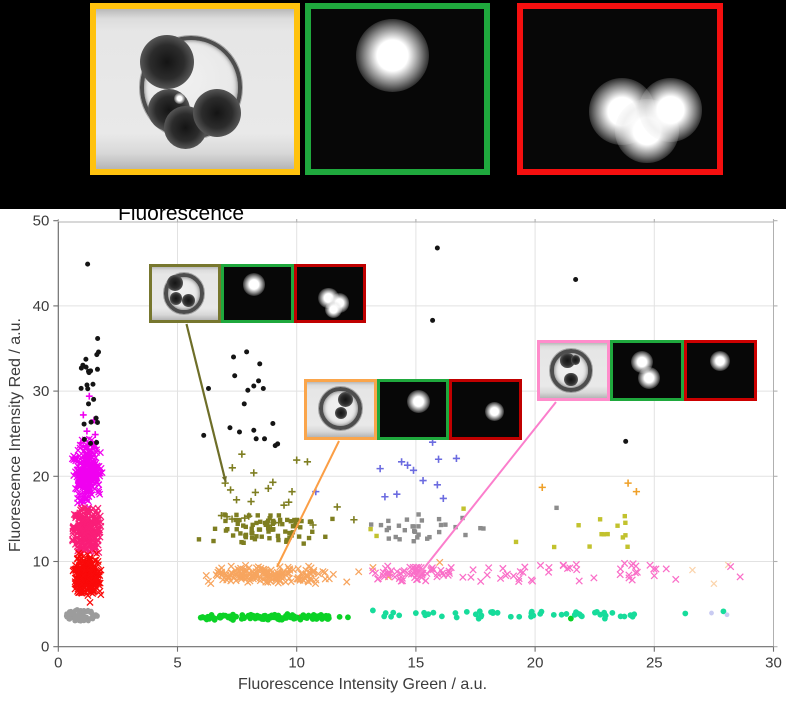 The width and height of the screenshot is (786, 706). Describe the element at coordinates (41, 434) in the screenshot. I see `y-tick-labels: 0 10 20 30 40 50` at that location.